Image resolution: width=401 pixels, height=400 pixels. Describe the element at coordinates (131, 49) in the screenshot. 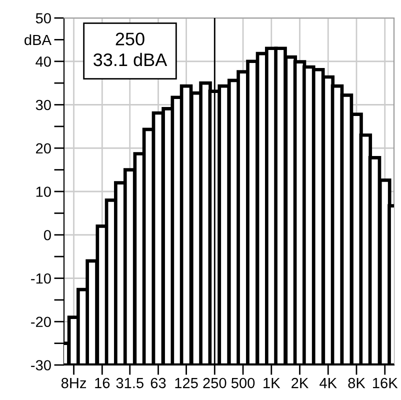

I see `annotation: 250 33.1 dBA` at that location.